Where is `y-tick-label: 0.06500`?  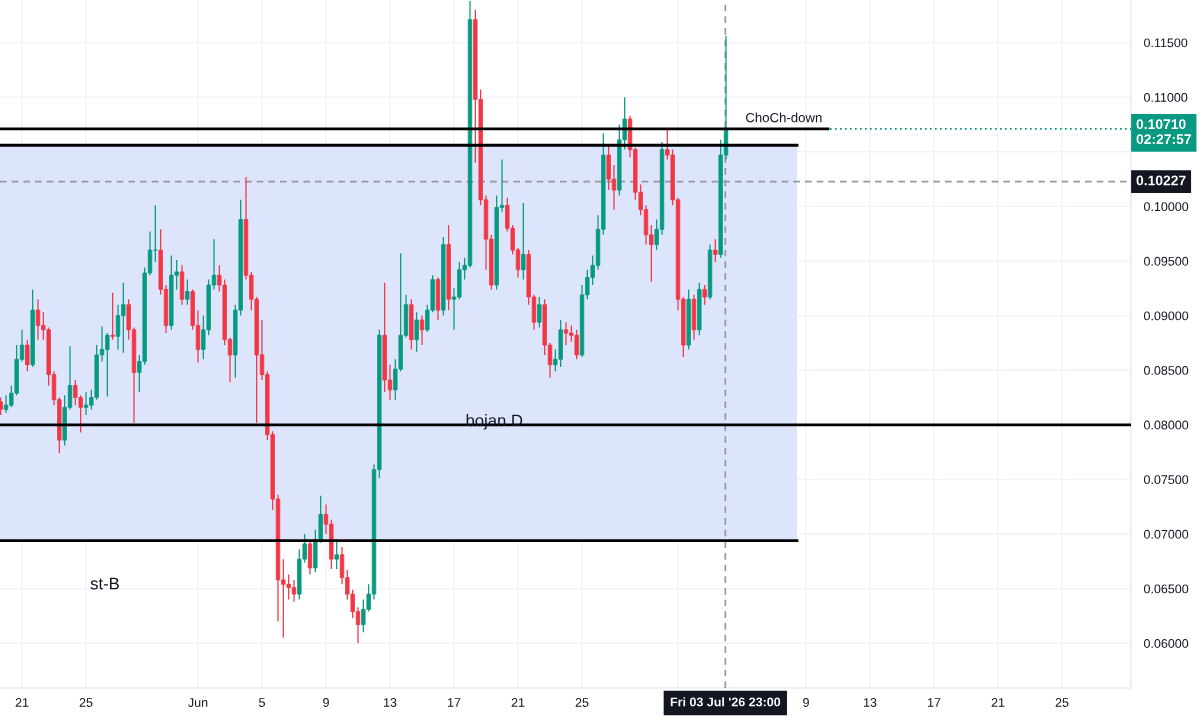
y-tick-label: 0.06500 is located at coordinates (1166, 589).